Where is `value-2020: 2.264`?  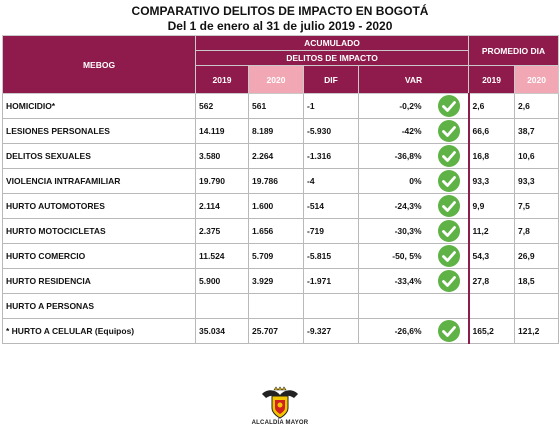 value-2020: 2.264 is located at coordinates (276, 156).